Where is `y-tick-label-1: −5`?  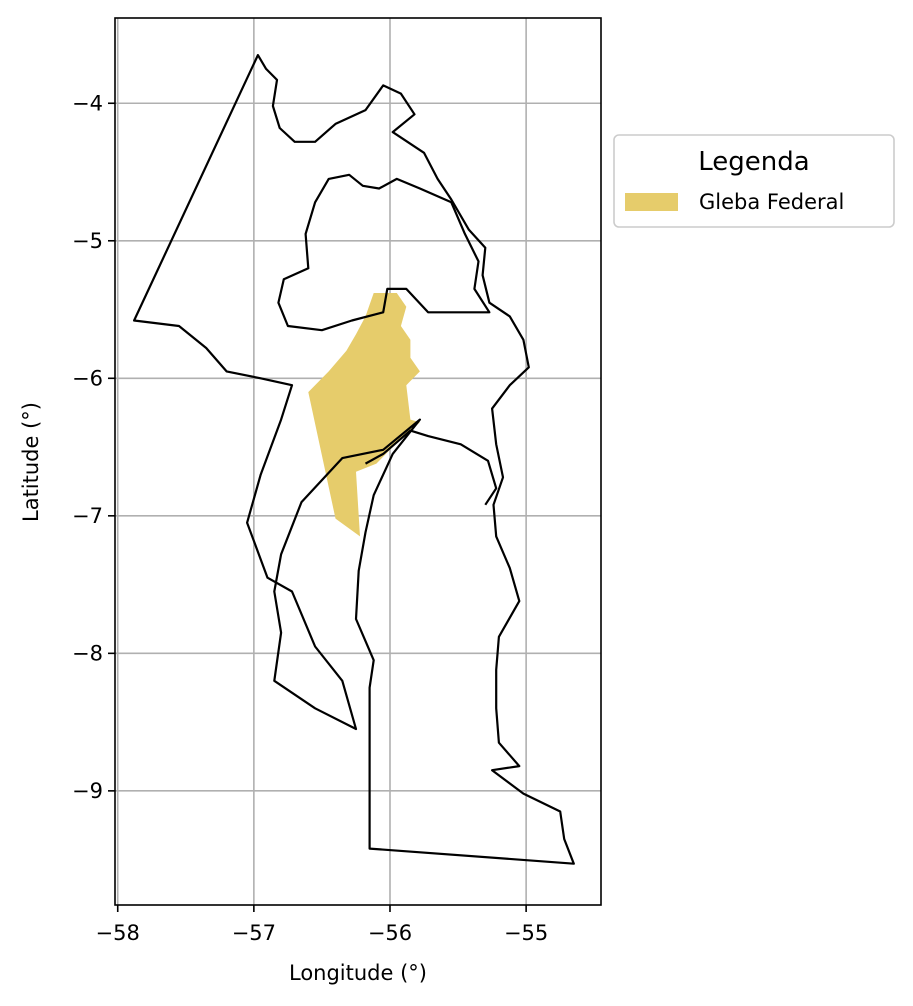 y-tick-label-1: −5 is located at coordinates (87, 241).